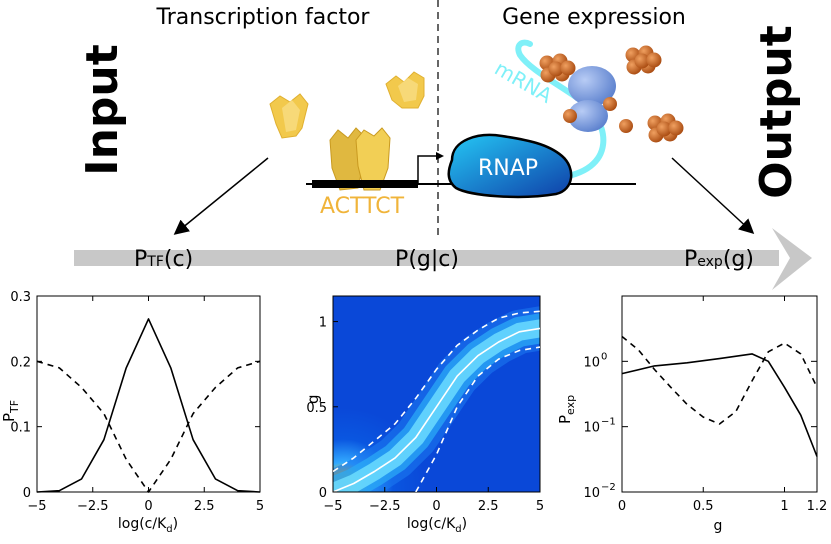 The width and height of the screenshot is (831, 544). I want to click on input-label: Input, so click(102, 110).